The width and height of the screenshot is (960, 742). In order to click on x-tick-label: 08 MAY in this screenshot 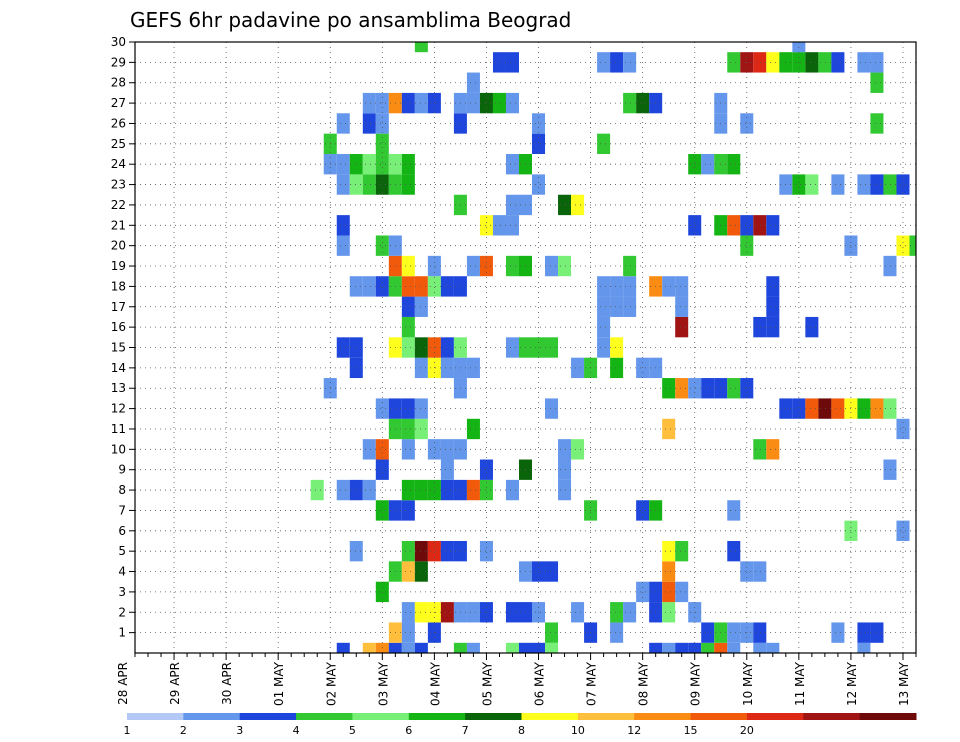, I will do `click(644, 683)`.